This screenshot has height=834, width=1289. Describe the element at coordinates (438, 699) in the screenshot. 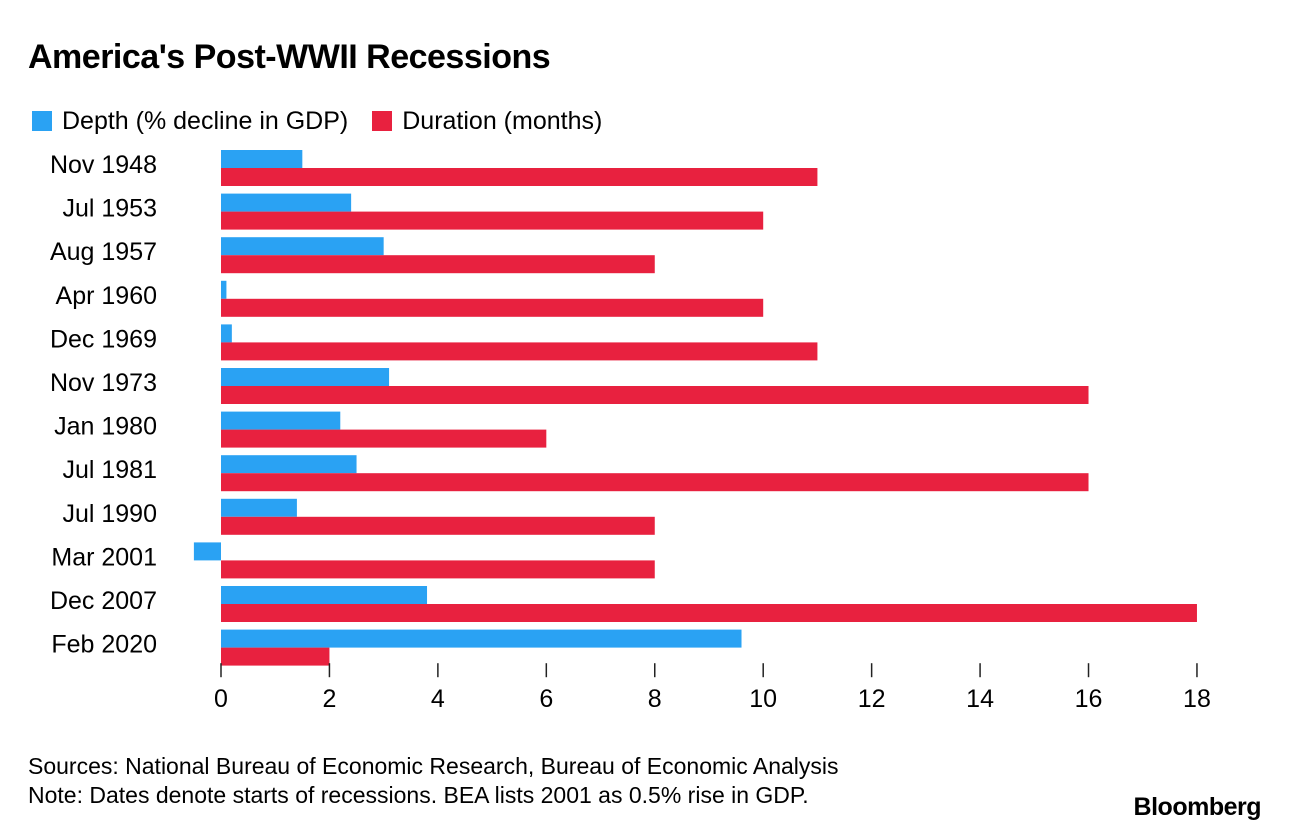

I see `x-tick-label: 4` at that location.